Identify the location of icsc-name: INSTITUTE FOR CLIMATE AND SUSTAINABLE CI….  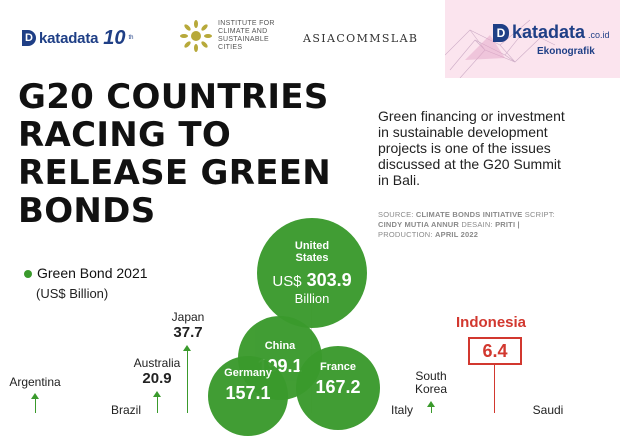
(246, 35).